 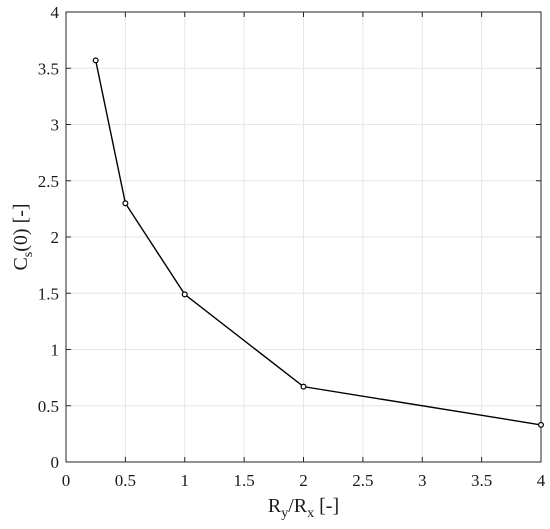 What do you see at coordinates (55, 125) in the screenshot?
I see `y-tick-label-6: 3` at bounding box center [55, 125].